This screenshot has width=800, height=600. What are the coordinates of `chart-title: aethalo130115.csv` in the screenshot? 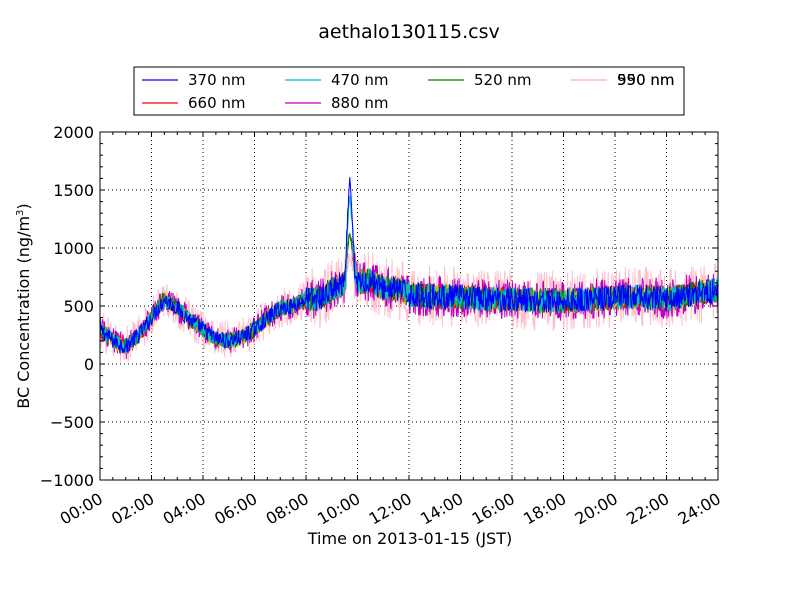 It's located at (409, 32).